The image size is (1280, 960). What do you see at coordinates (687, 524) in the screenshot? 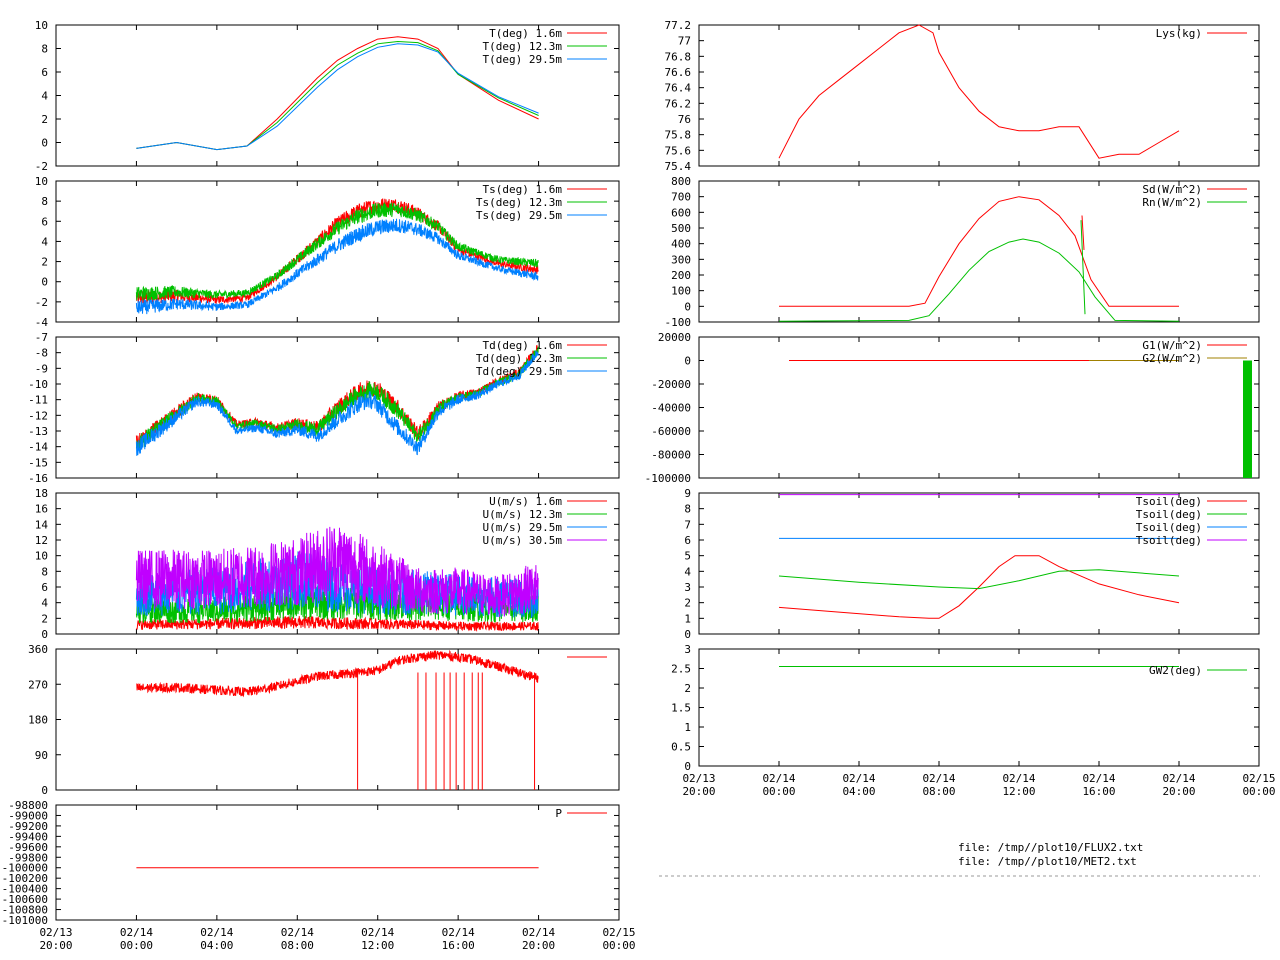
I see `y-tick-label: 7` at bounding box center [687, 524].